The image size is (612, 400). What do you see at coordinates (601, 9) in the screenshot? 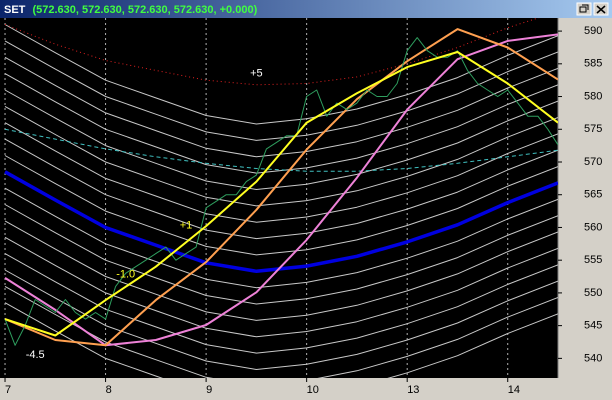
I see `close-icon` at bounding box center [601, 9].